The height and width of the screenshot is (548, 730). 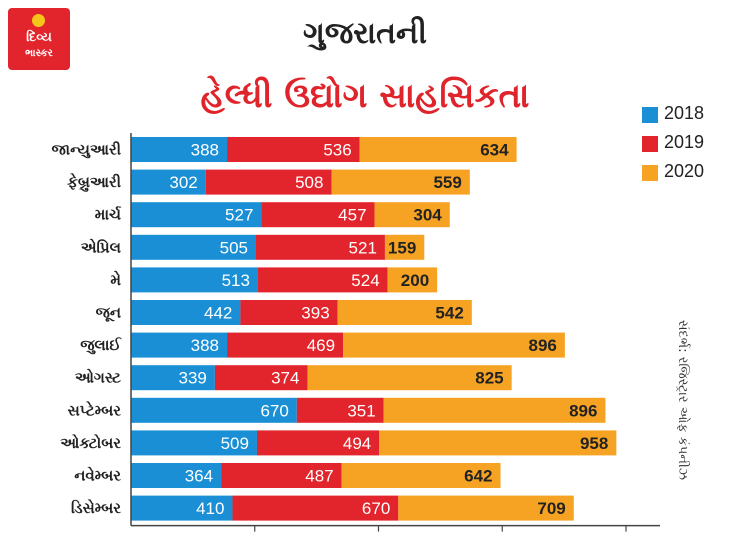 I want to click on data-label-2020: 634, so click(x=494, y=150).